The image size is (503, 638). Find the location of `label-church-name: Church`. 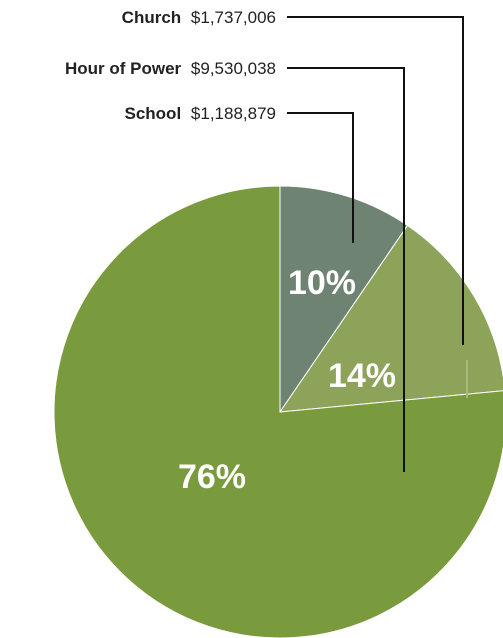

label-church-name: Church is located at coordinates (152, 17).